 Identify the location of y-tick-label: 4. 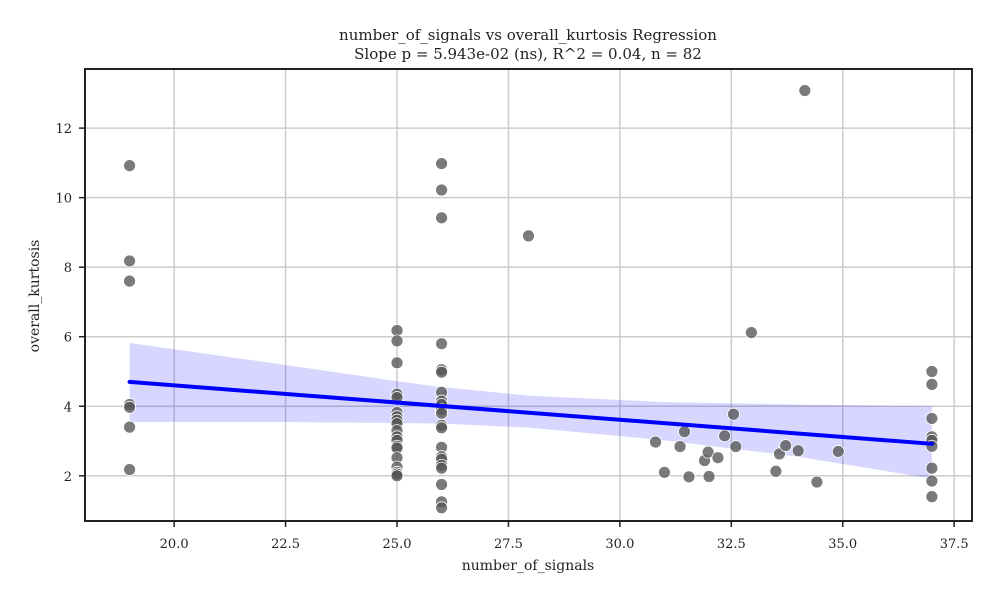
(68, 407).